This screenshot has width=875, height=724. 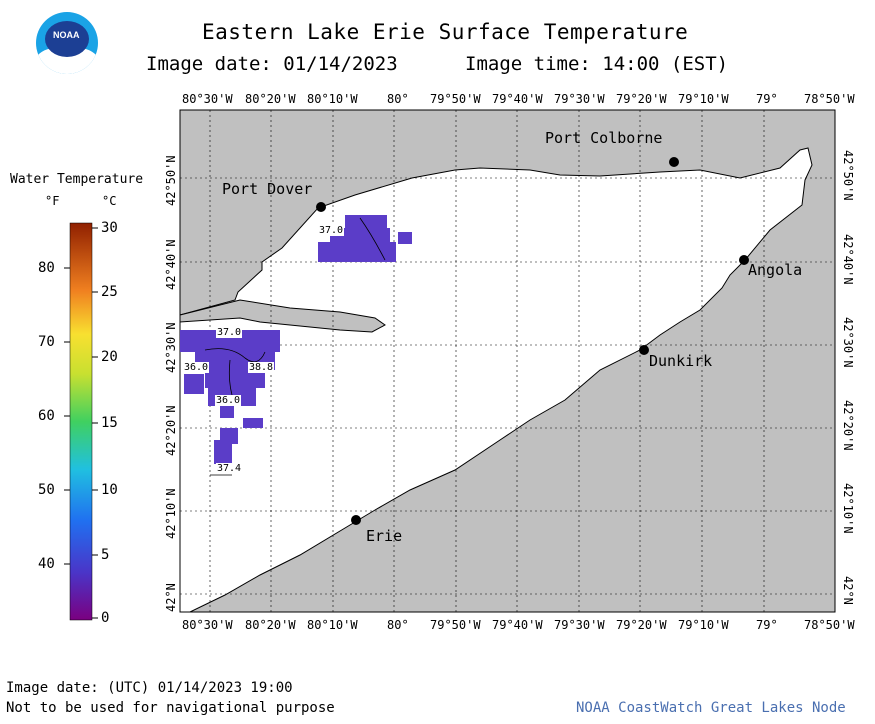 I want to click on colorbar-ticks, so click(x=81, y=423).